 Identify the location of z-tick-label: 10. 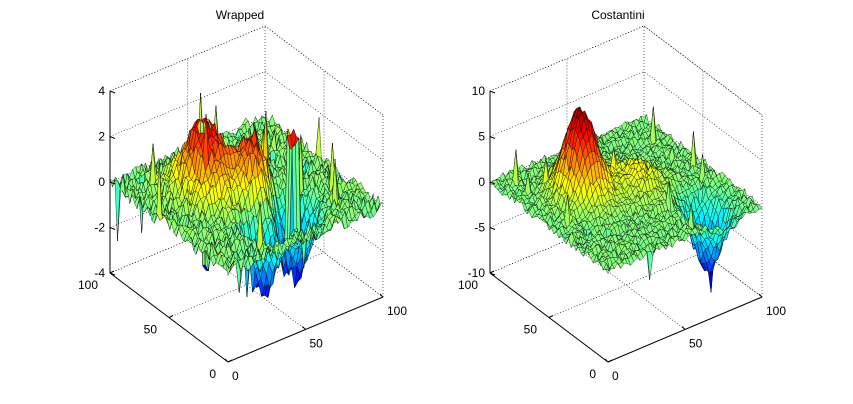
(479, 91).